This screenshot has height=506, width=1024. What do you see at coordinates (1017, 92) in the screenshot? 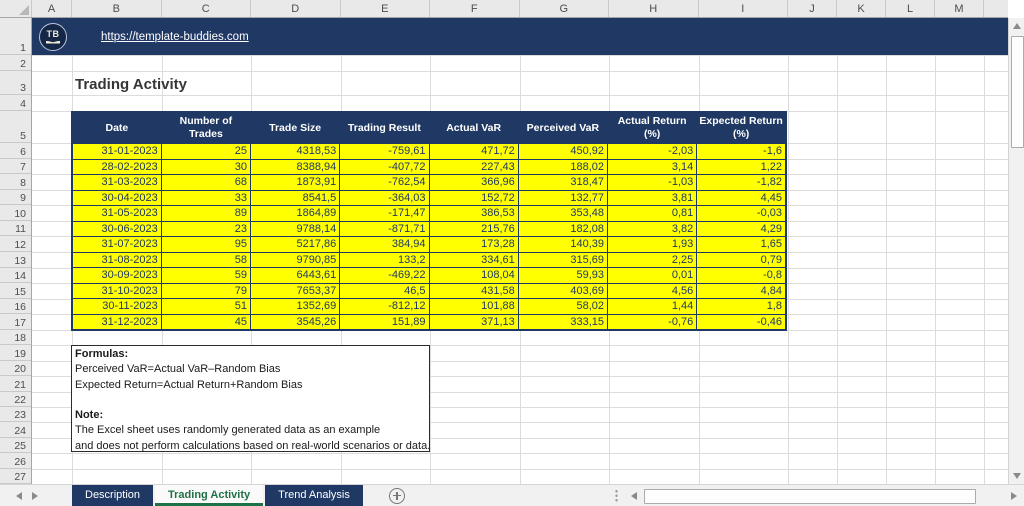
I see `vertical-scrollbar-thumb` at bounding box center [1017, 92].